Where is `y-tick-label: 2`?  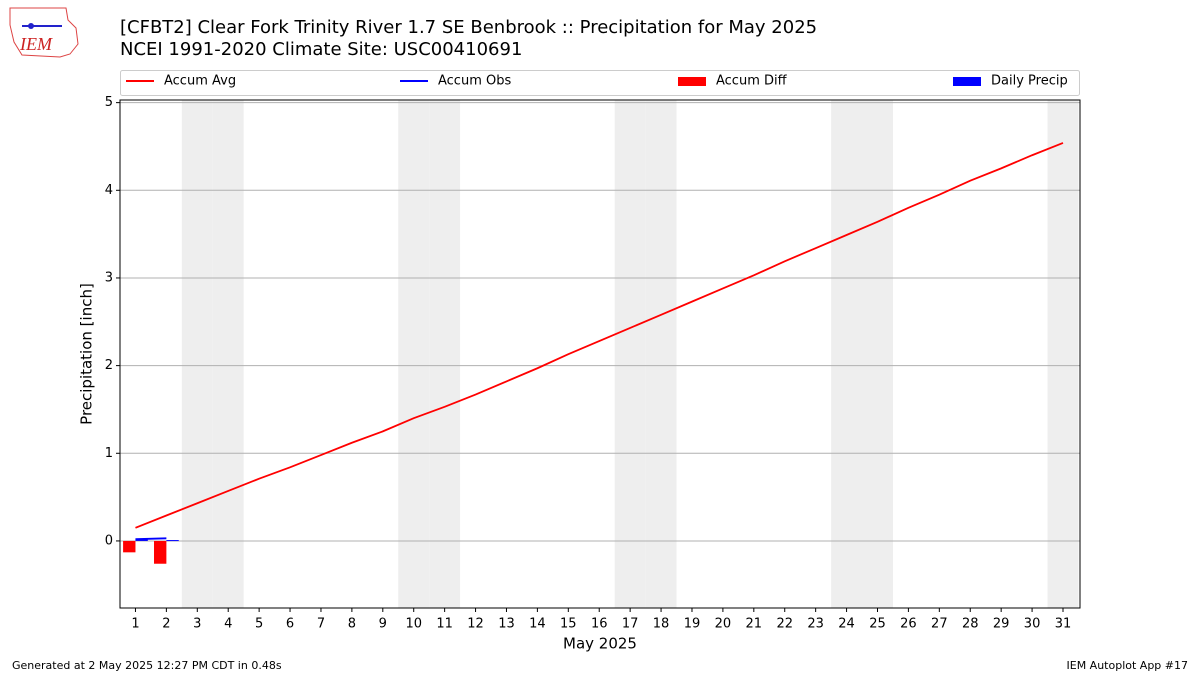 y-tick-label: 2 is located at coordinates (109, 365).